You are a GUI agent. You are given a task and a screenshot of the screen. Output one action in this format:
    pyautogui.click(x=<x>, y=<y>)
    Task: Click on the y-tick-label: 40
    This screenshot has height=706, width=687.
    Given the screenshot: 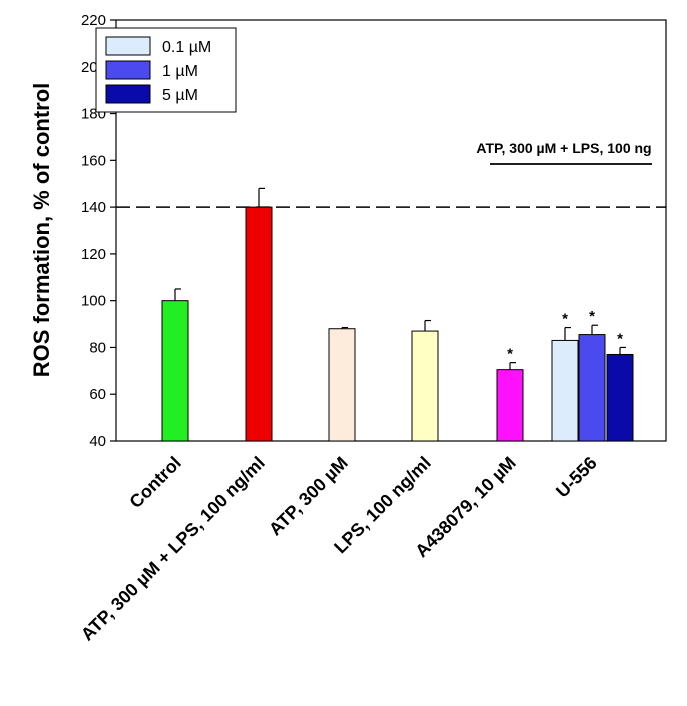 What is the action you would take?
    pyautogui.click(x=97, y=441)
    